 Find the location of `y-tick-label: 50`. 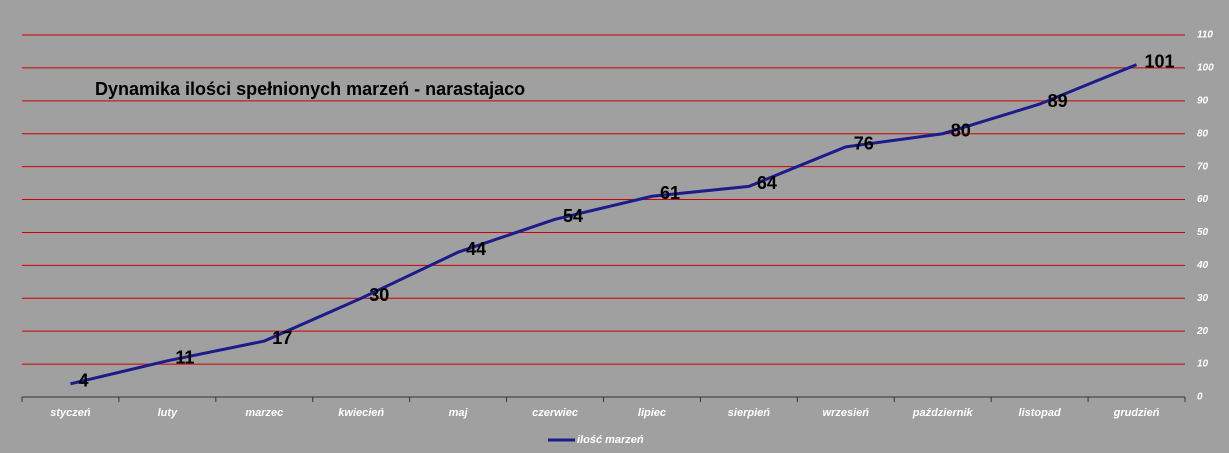

y-tick-label: 50 is located at coordinates (1203, 232).